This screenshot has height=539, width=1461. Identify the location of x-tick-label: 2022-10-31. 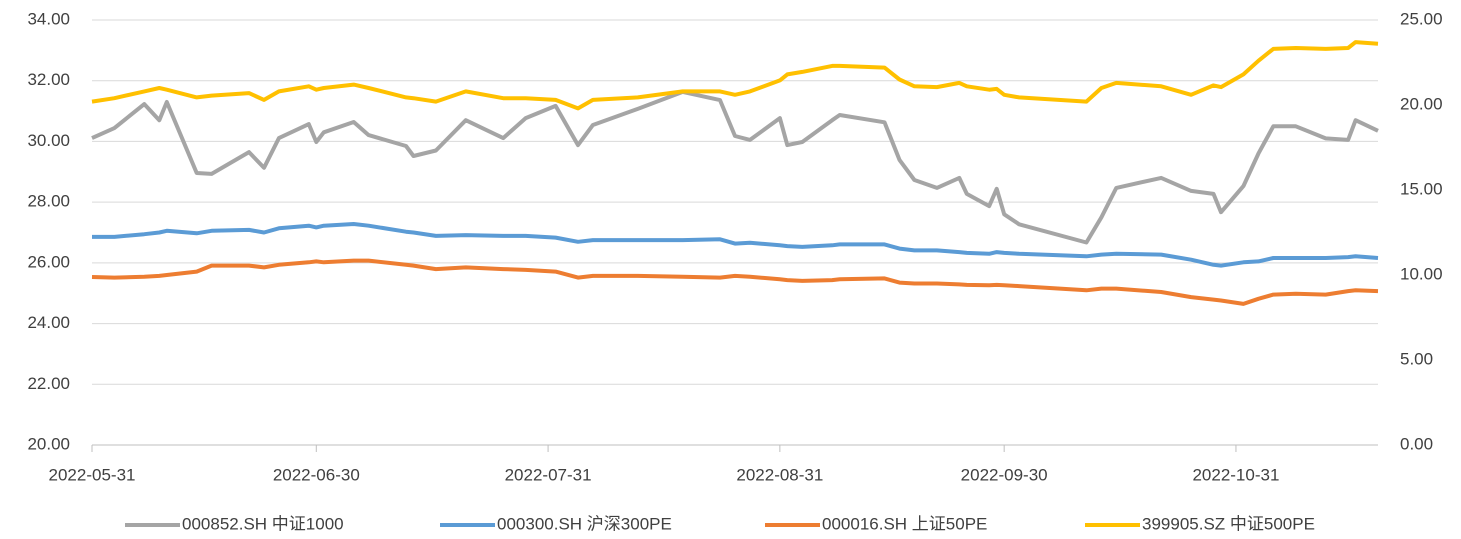
(1235, 474).